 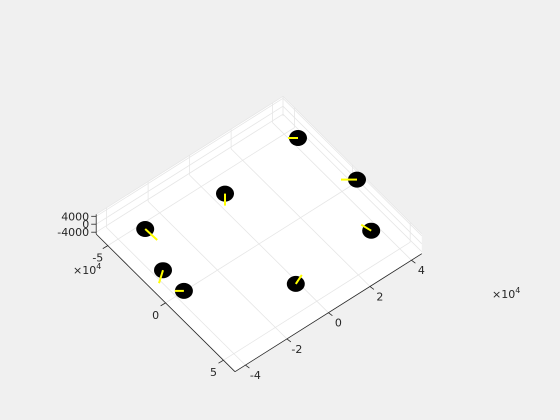 I want to click on y-tick-label: 4, so click(x=421, y=270).